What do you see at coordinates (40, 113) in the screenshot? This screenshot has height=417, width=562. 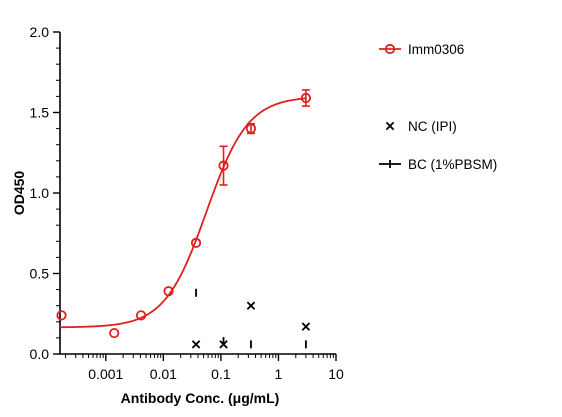 I see `y-tick-label: 1.5` at bounding box center [40, 113].